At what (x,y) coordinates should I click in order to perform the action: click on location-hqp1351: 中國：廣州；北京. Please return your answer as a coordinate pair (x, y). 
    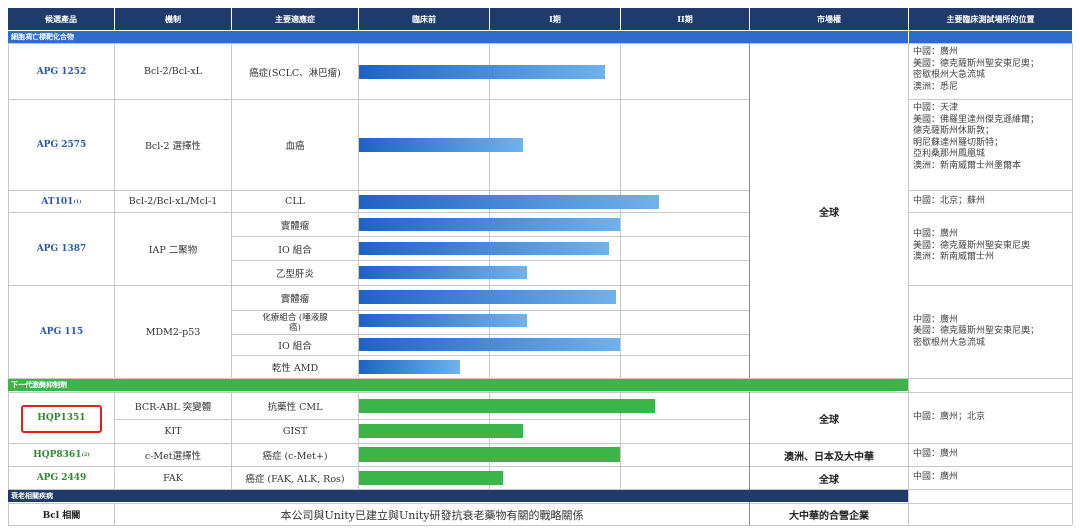
    Looking at the image, I should click on (949, 417).